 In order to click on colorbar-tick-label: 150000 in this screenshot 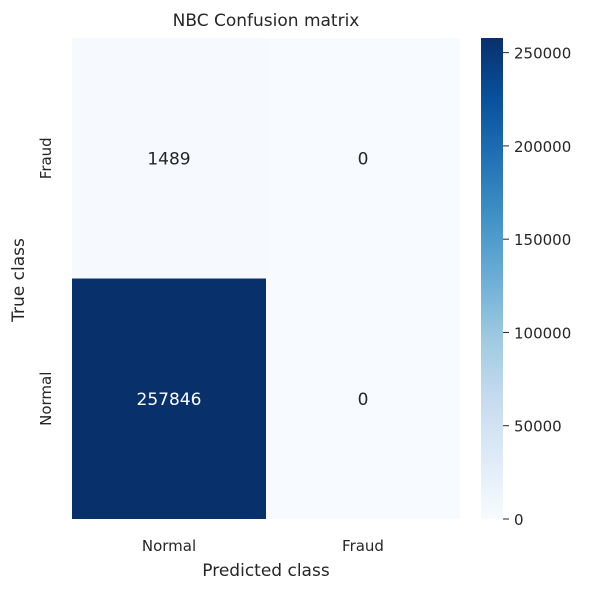, I will do `click(542, 240)`.